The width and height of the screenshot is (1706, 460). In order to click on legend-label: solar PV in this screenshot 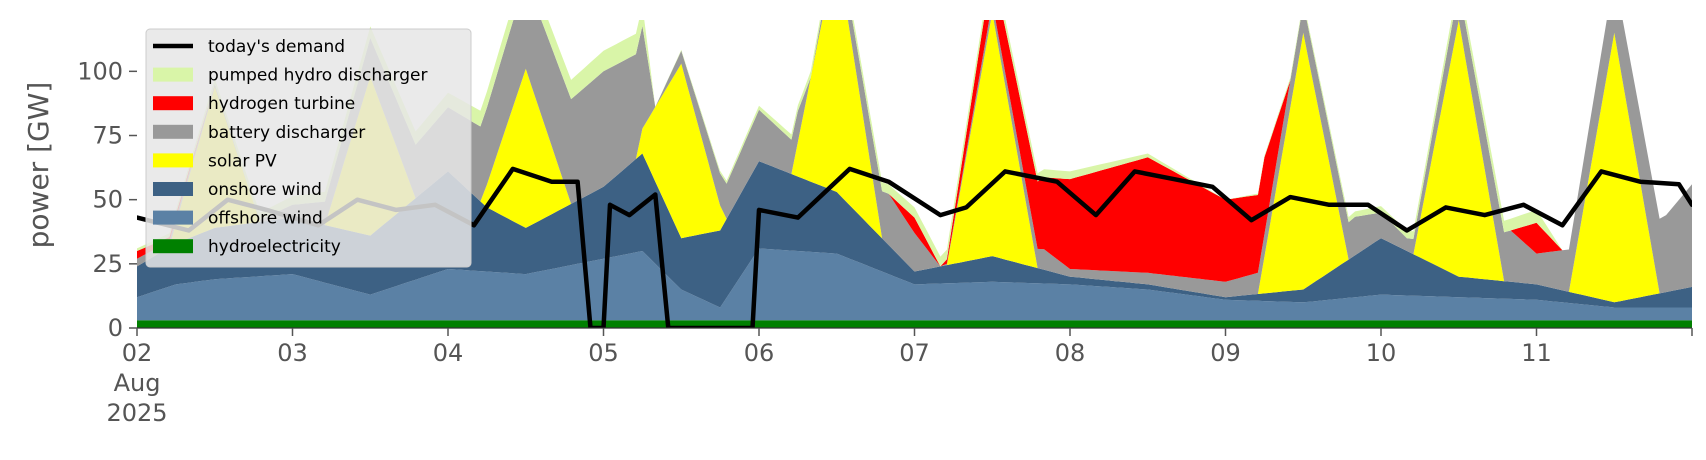, I will do `click(242, 161)`.